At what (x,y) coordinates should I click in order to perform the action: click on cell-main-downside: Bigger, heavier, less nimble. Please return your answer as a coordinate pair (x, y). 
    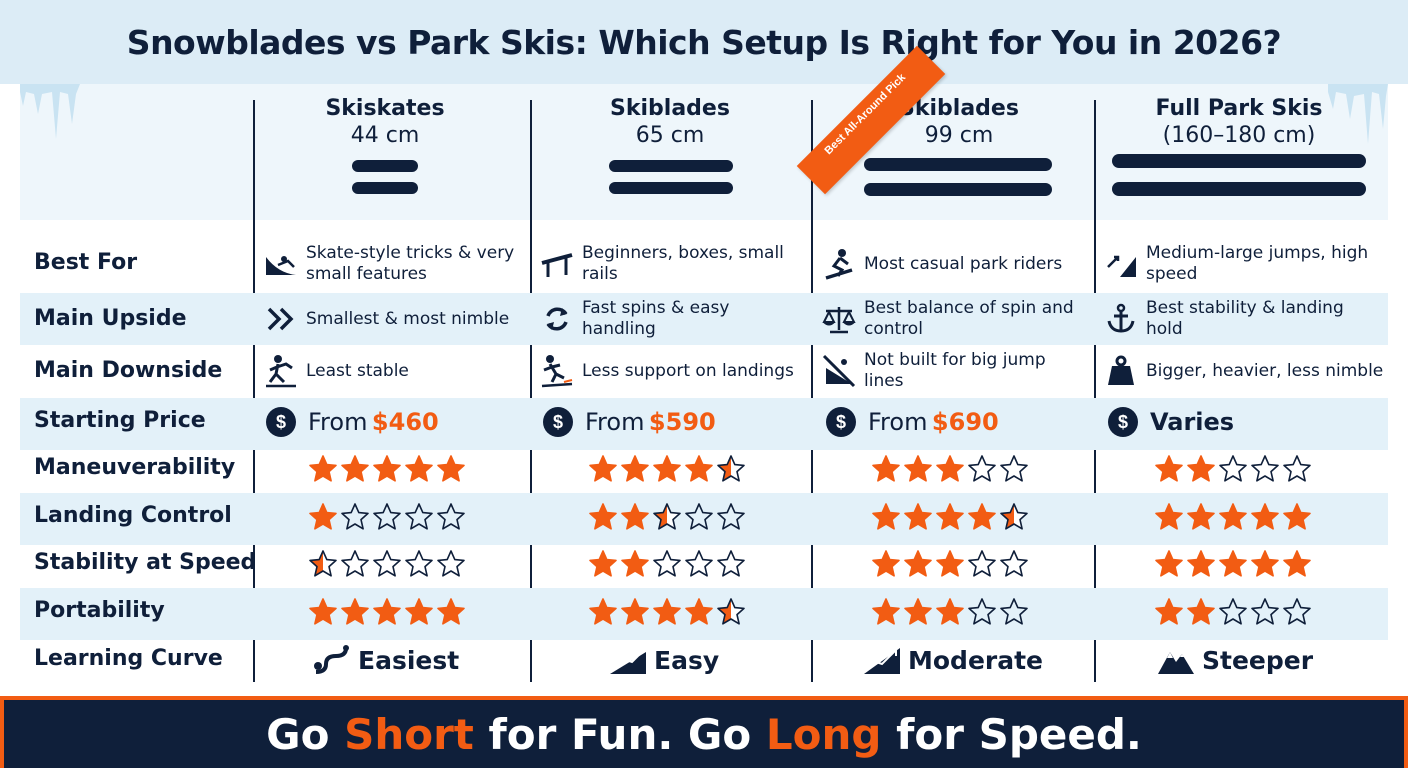
    Looking at the image, I should click on (1244, 371).